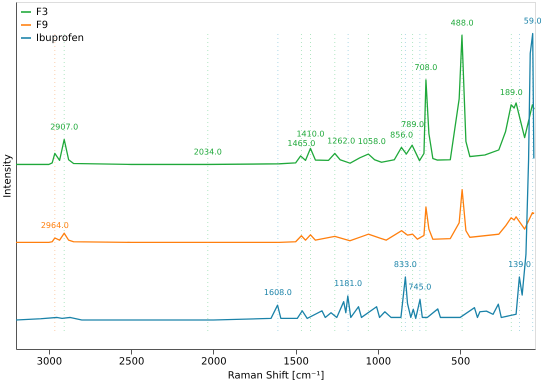  I want to click on x-tick-label: 2500, so click(131, 362).